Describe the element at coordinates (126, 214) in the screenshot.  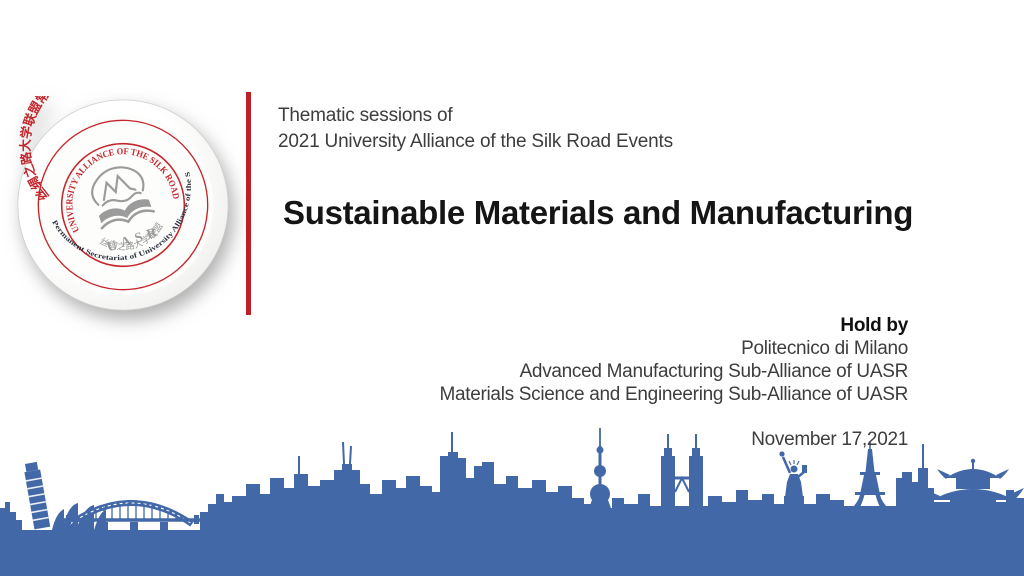
I see `seal-book-icon` at that location.